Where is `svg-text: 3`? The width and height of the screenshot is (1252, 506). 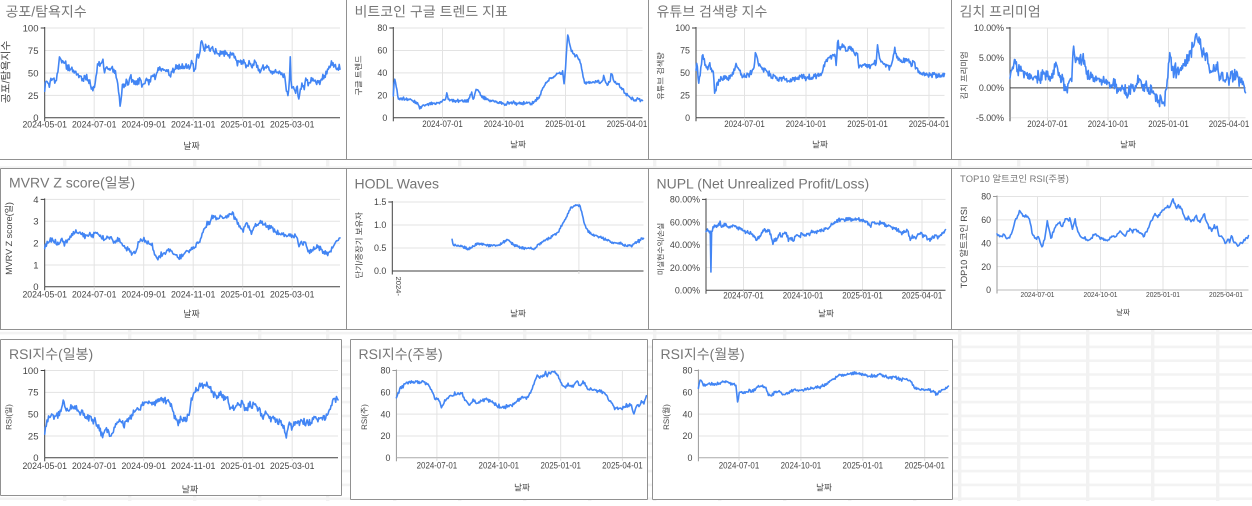
svg-text: 3 is located at coordinates (35, 222).